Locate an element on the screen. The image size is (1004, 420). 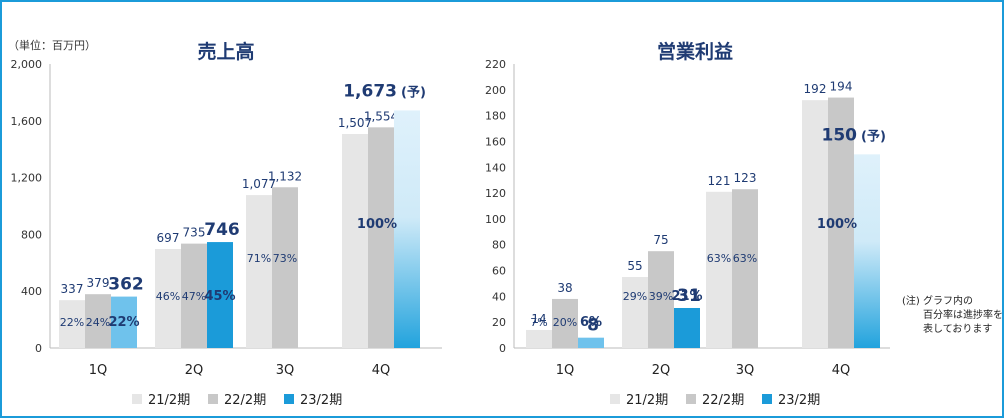
legend-label-23: 23/2期 is located at coordinates (799, 400).